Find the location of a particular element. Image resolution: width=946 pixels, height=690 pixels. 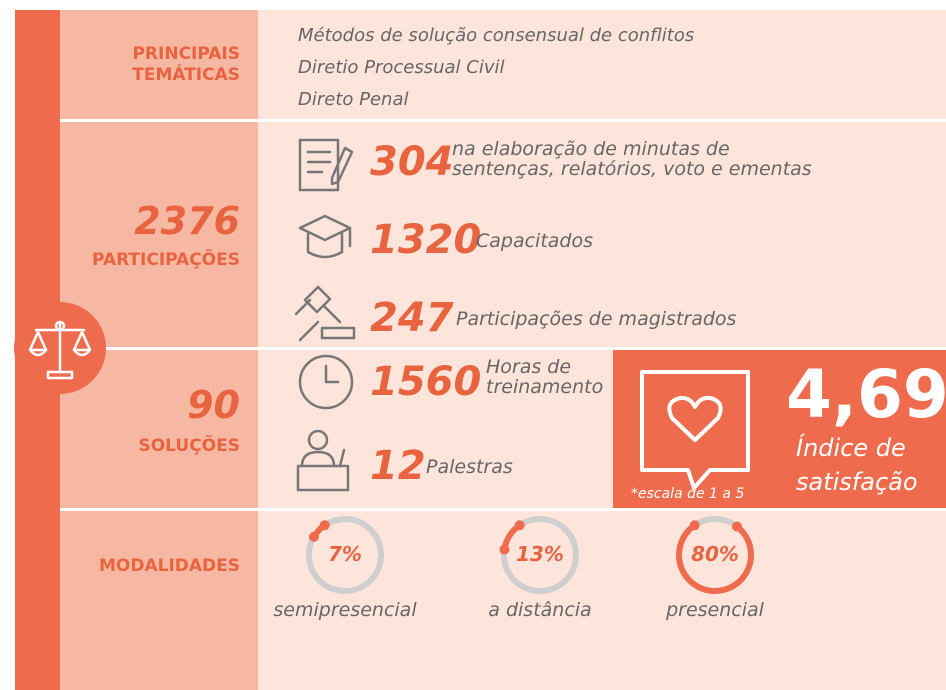

donut-arc is located at coordinates (715, 558).